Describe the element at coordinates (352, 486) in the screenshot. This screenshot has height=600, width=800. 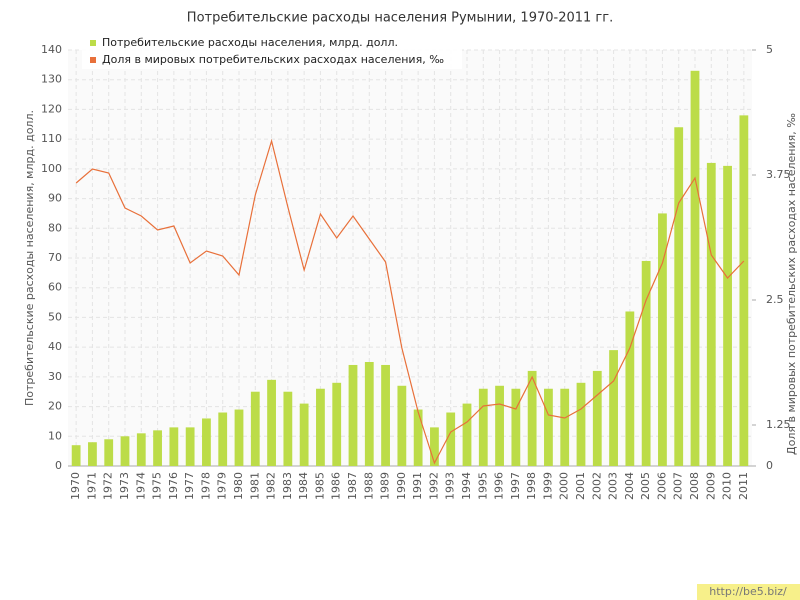
I see `x-tick-label: 1987` at that location.